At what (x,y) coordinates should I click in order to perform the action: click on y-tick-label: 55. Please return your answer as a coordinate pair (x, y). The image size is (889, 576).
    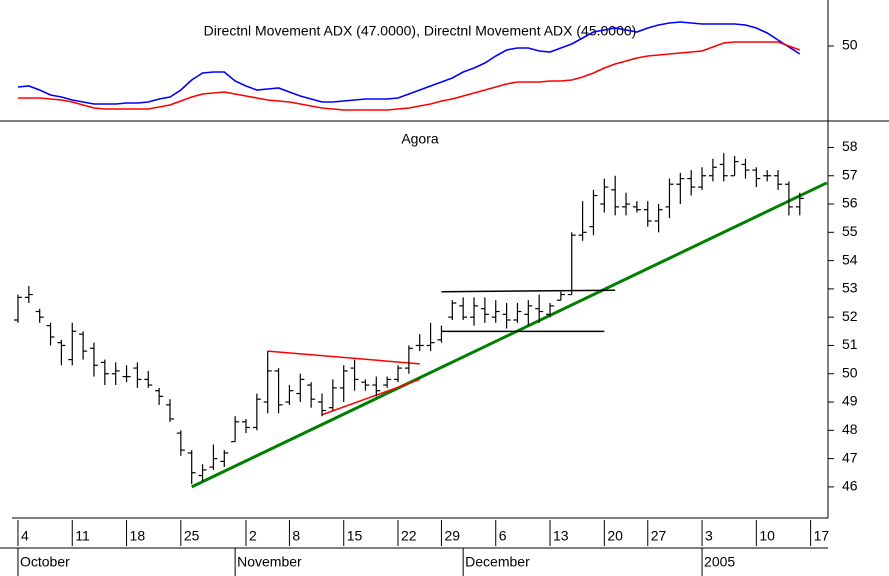
    Looking at the image, I should click on (850, 231).